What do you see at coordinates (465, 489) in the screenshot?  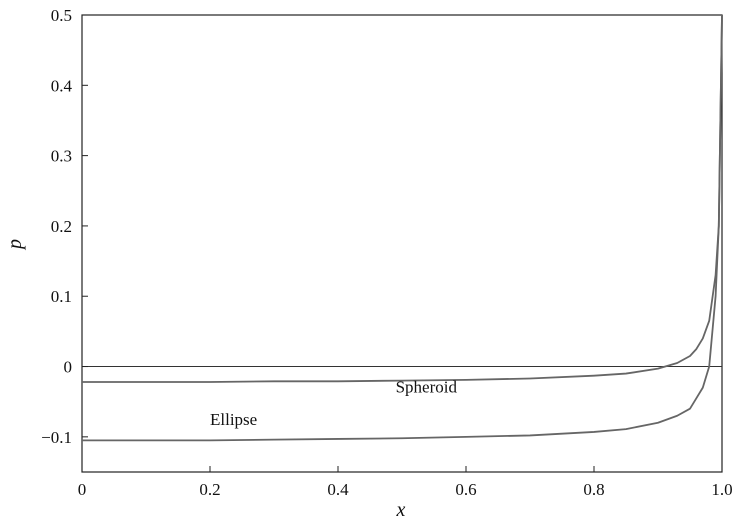 I see `x-tick-label: 0.6` at bounding box center [465, 489].